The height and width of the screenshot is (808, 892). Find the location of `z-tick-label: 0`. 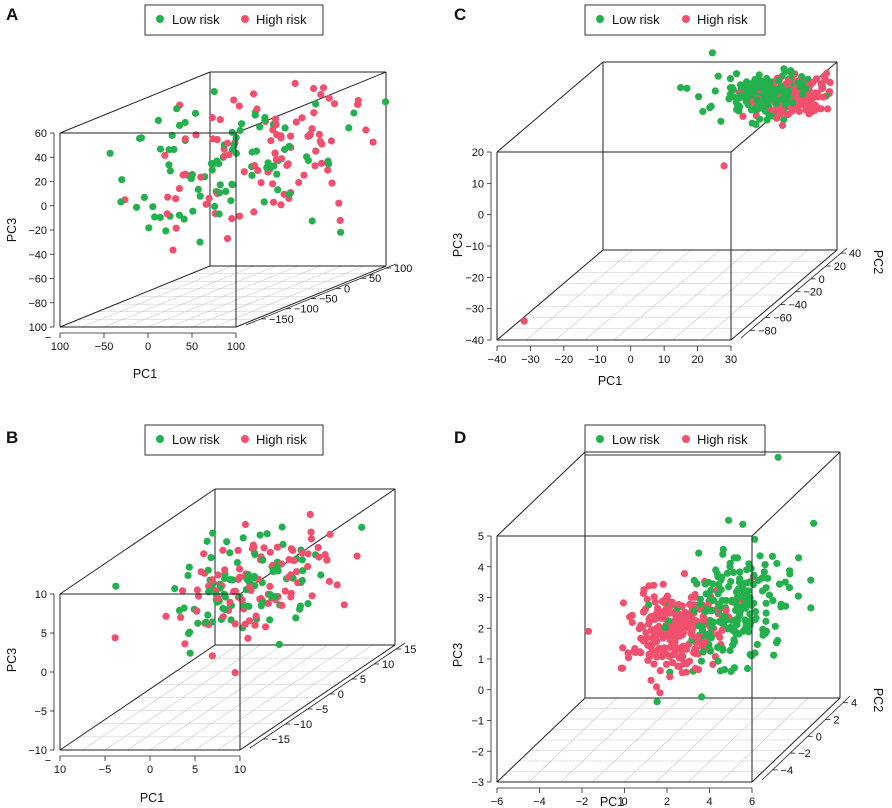

z-tick-label: 0 is located at coordinates (44, 207).